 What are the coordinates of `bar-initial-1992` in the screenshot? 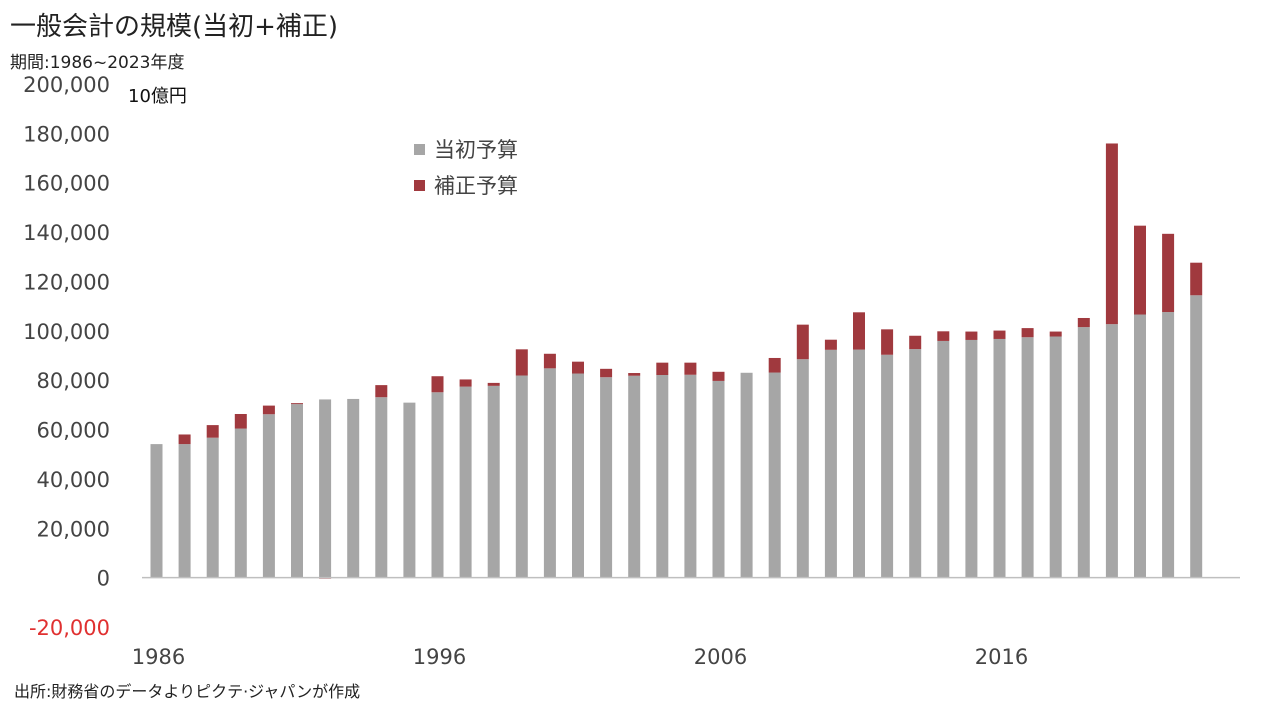 It's located at (325, 488).